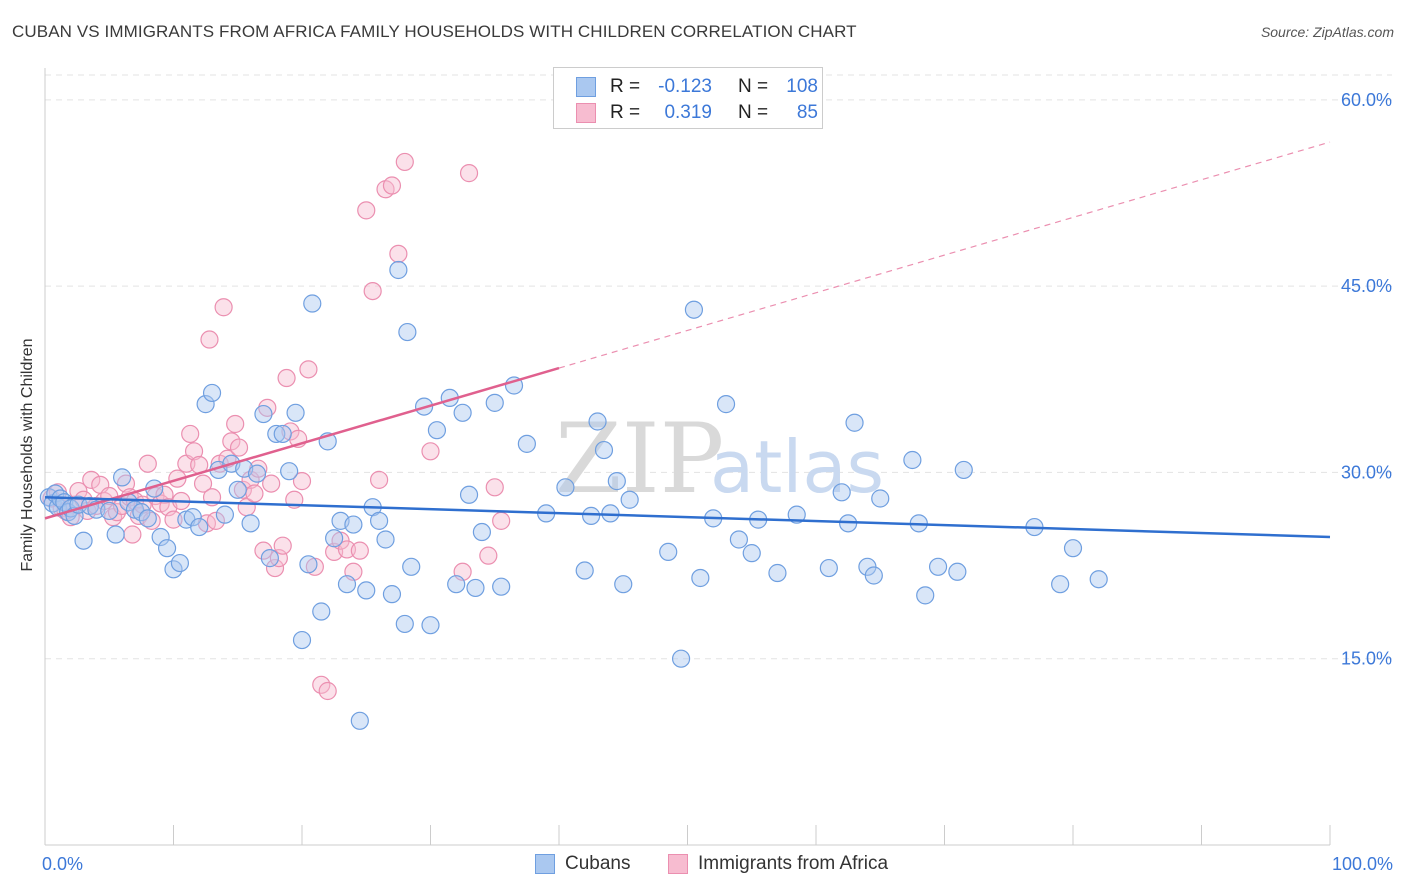 The image size is (1406, 892). Describe the element at coordinates (753, 112) in the screenshot. I see `n-label: N =` at that location.